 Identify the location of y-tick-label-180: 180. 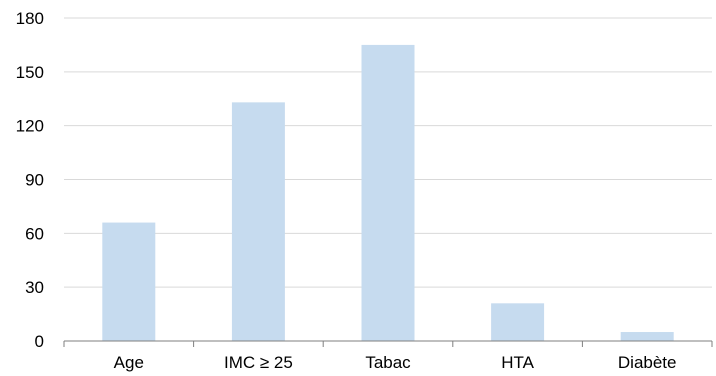
(30, 18).